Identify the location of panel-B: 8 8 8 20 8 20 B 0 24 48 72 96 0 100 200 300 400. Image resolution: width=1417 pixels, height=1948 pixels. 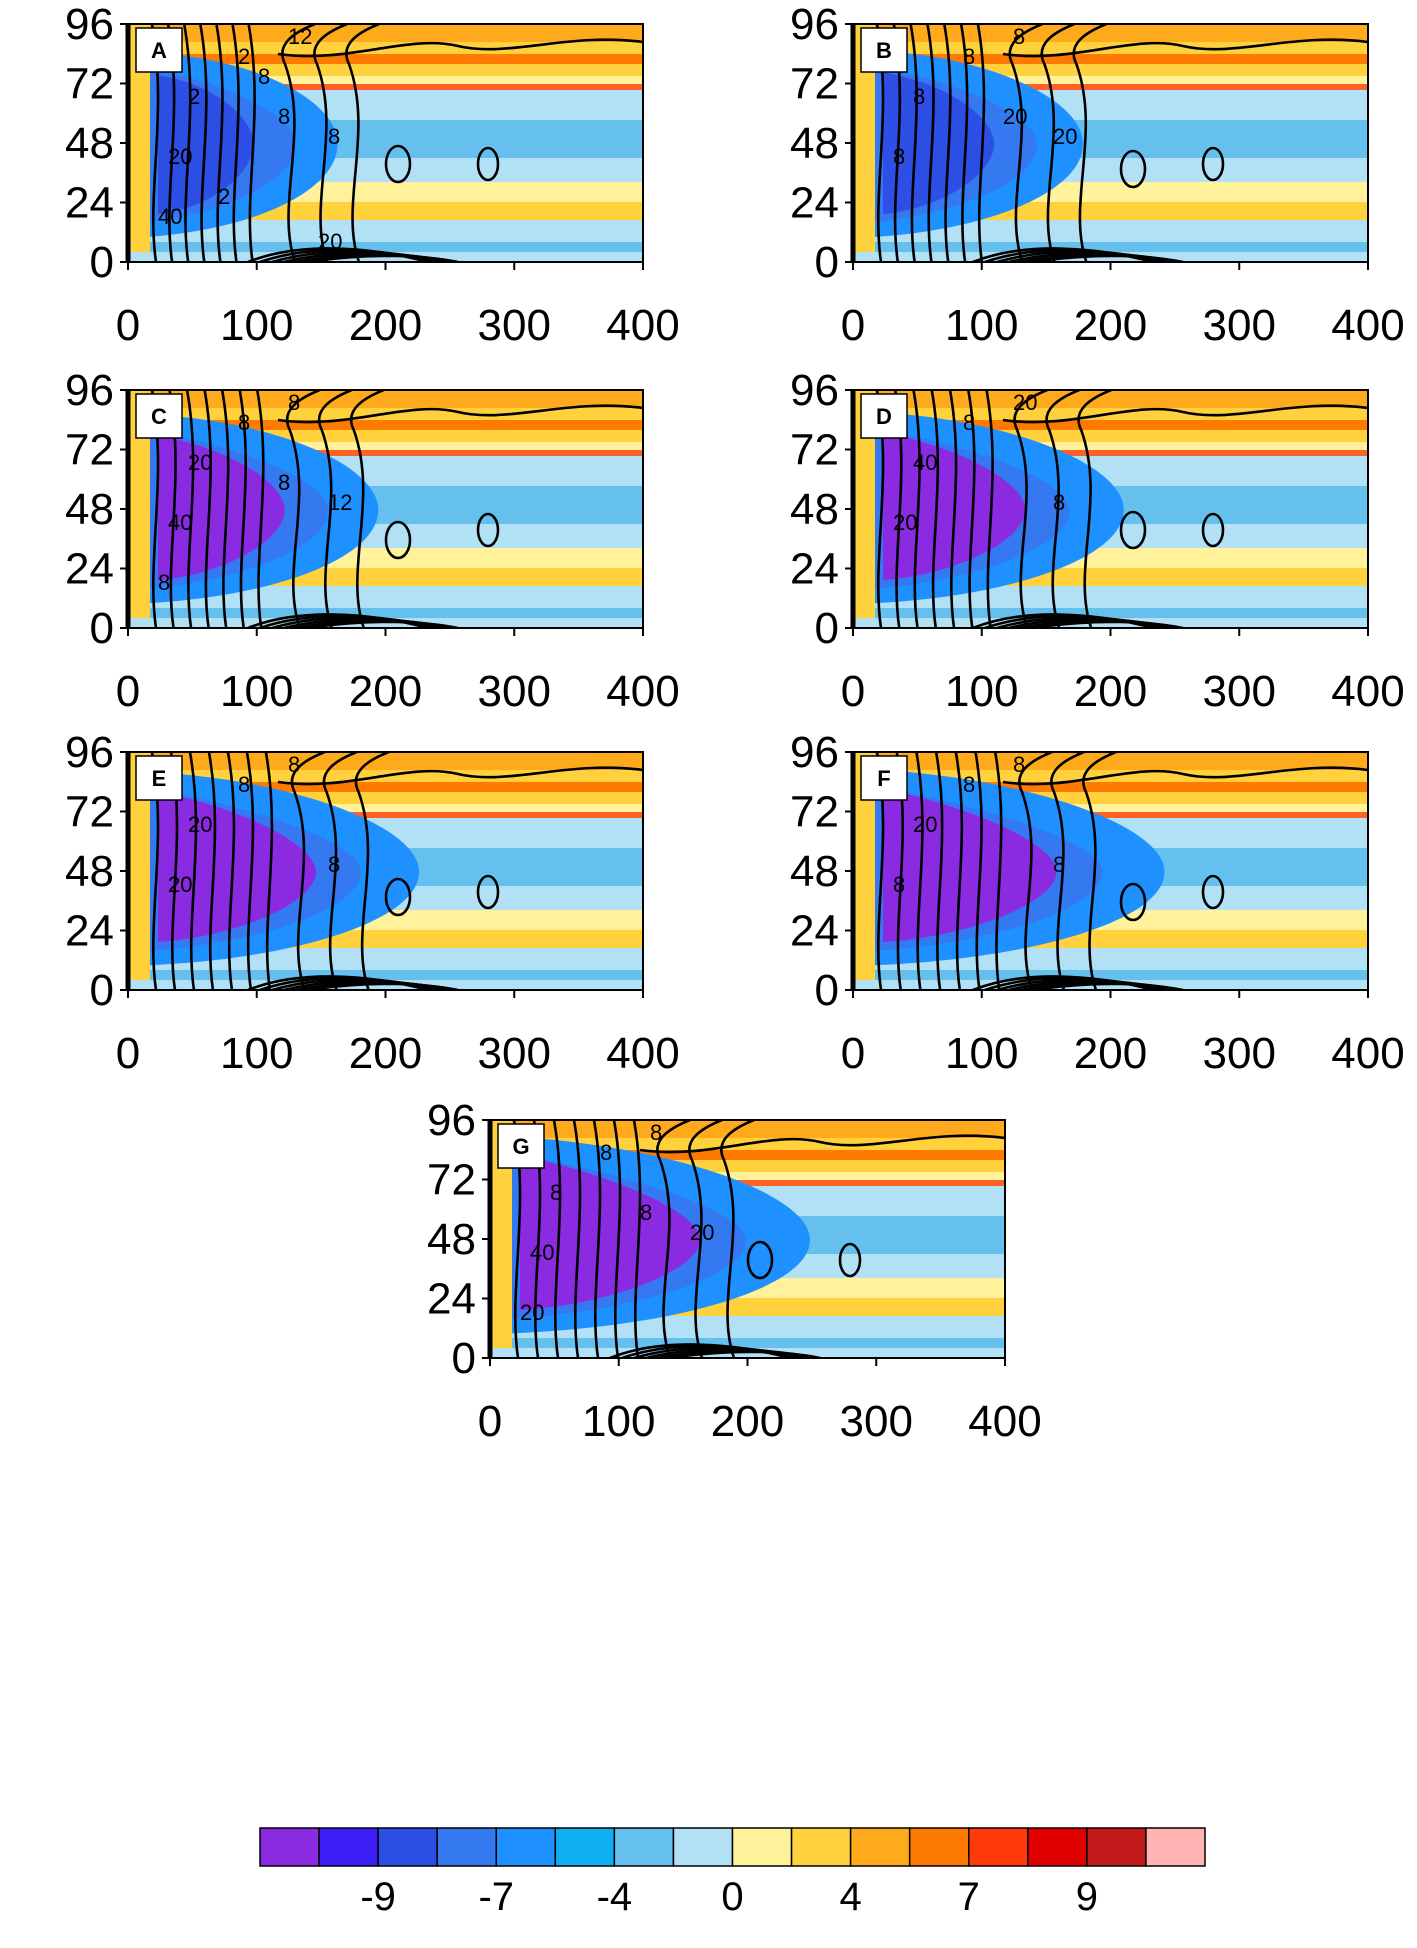
(1097, 175).